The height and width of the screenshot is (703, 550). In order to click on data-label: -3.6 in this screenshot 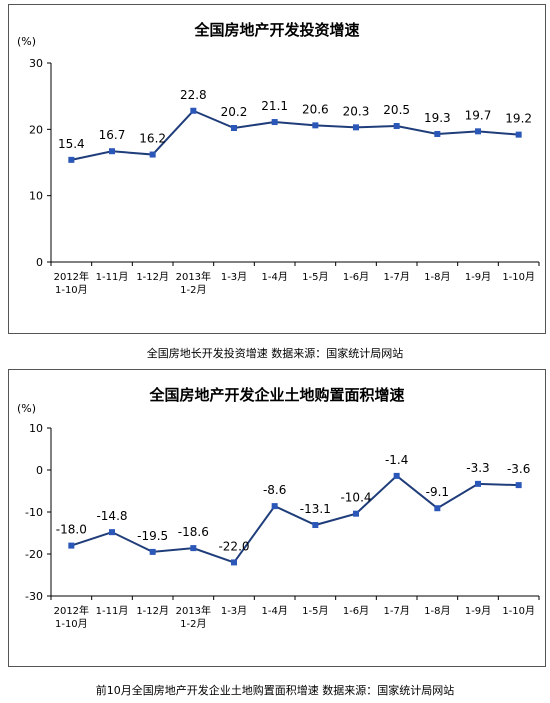, I will do `click(518, 469)`.